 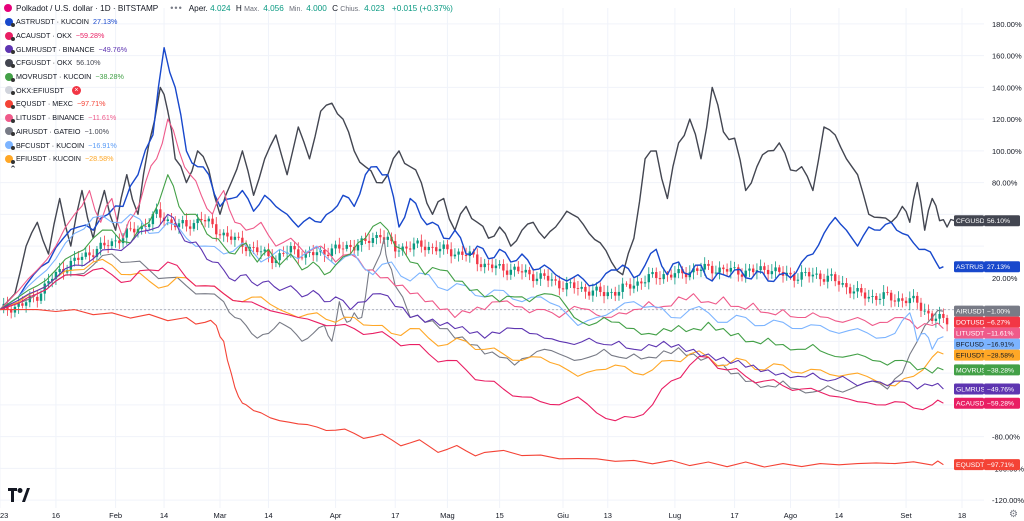 I want to click on y-tick-label: -80.00%, so click(x=1006, y=437).